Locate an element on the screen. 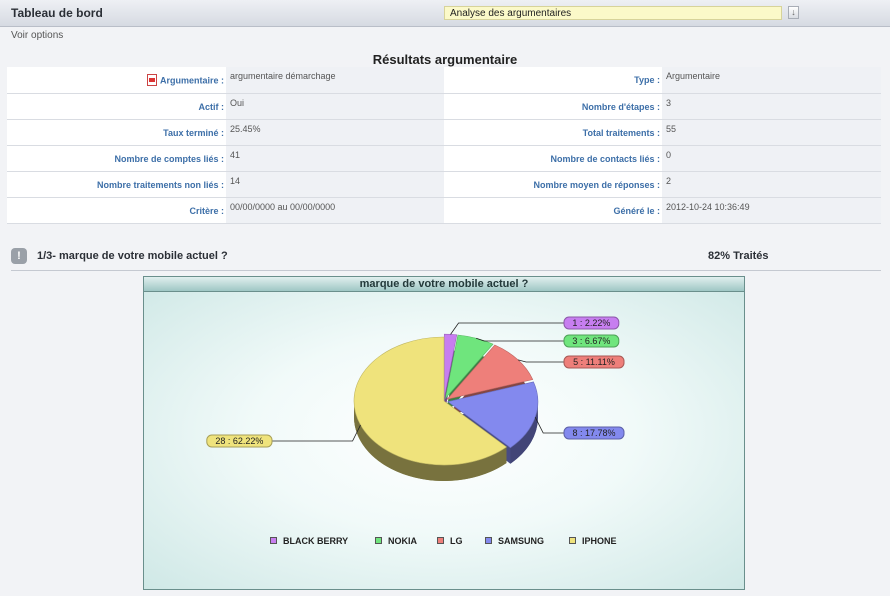 The image size is (890, 596). legend-item: BLACK BERRY is located at coordinates (309, 541).